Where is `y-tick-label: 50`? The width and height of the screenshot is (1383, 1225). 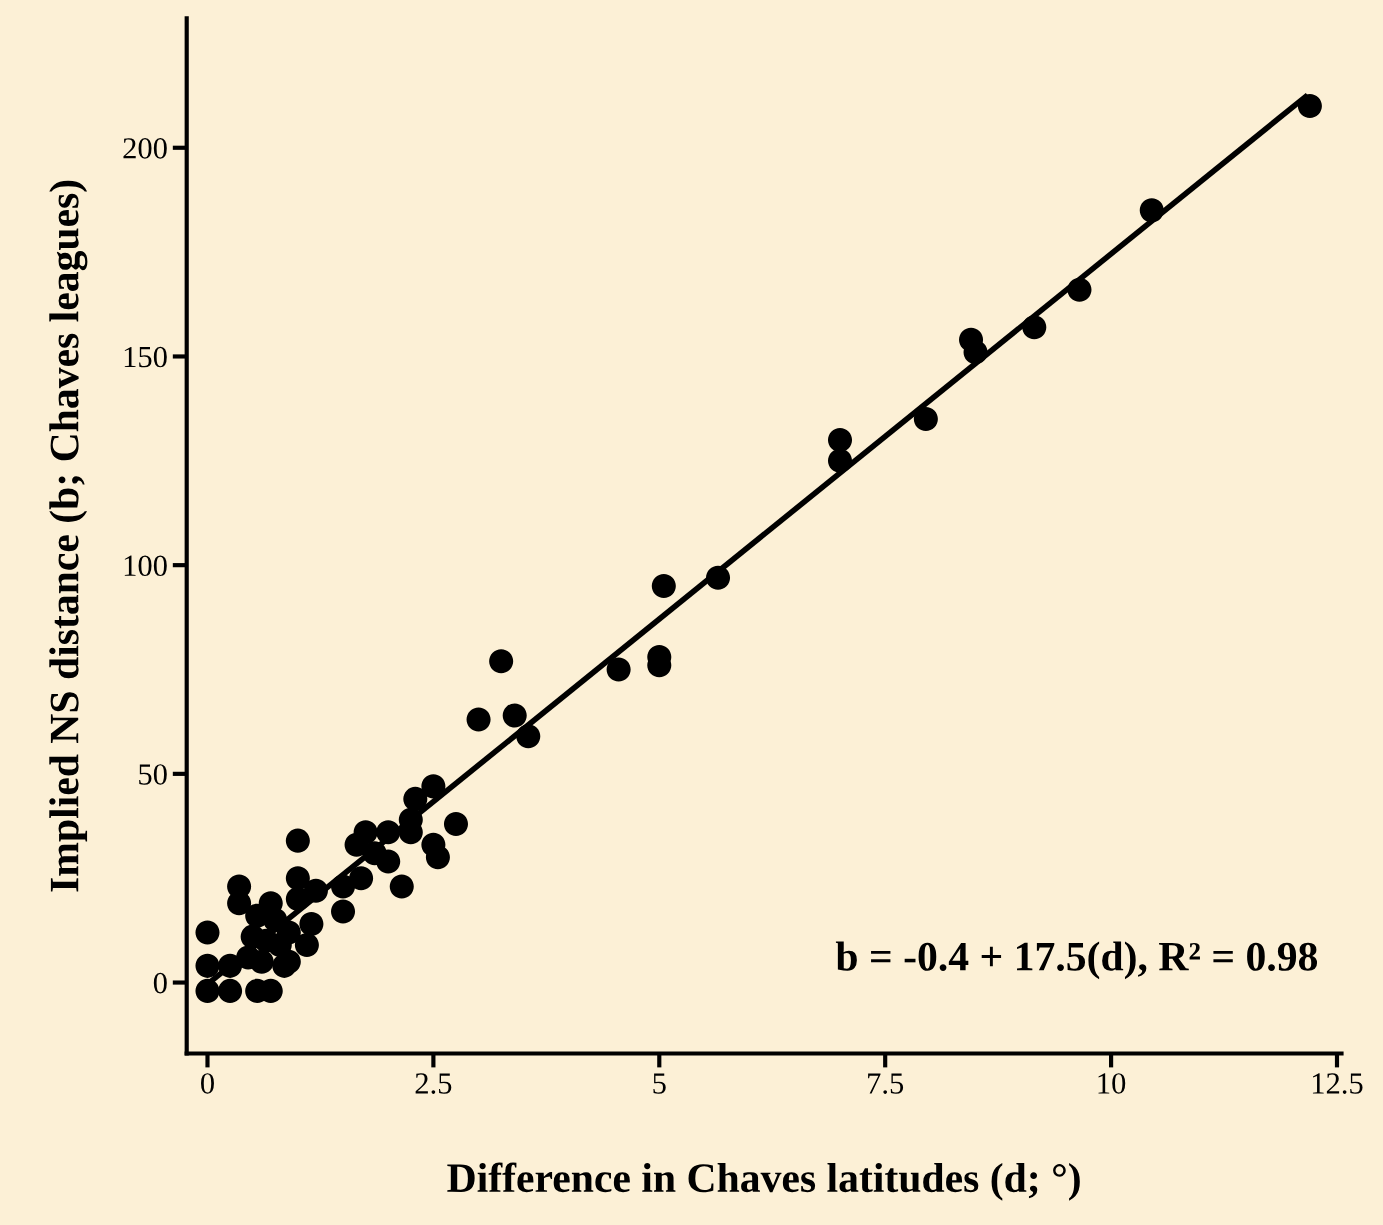 y-tick-label: 50 is located at coordinates (153, 774).